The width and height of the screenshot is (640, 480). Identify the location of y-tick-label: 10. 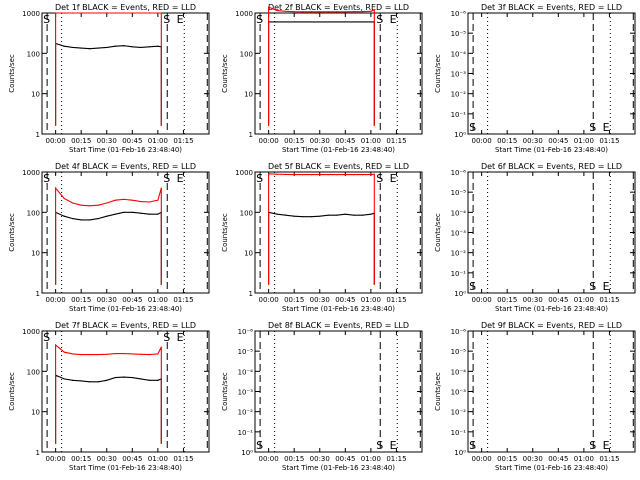
(35, 413).